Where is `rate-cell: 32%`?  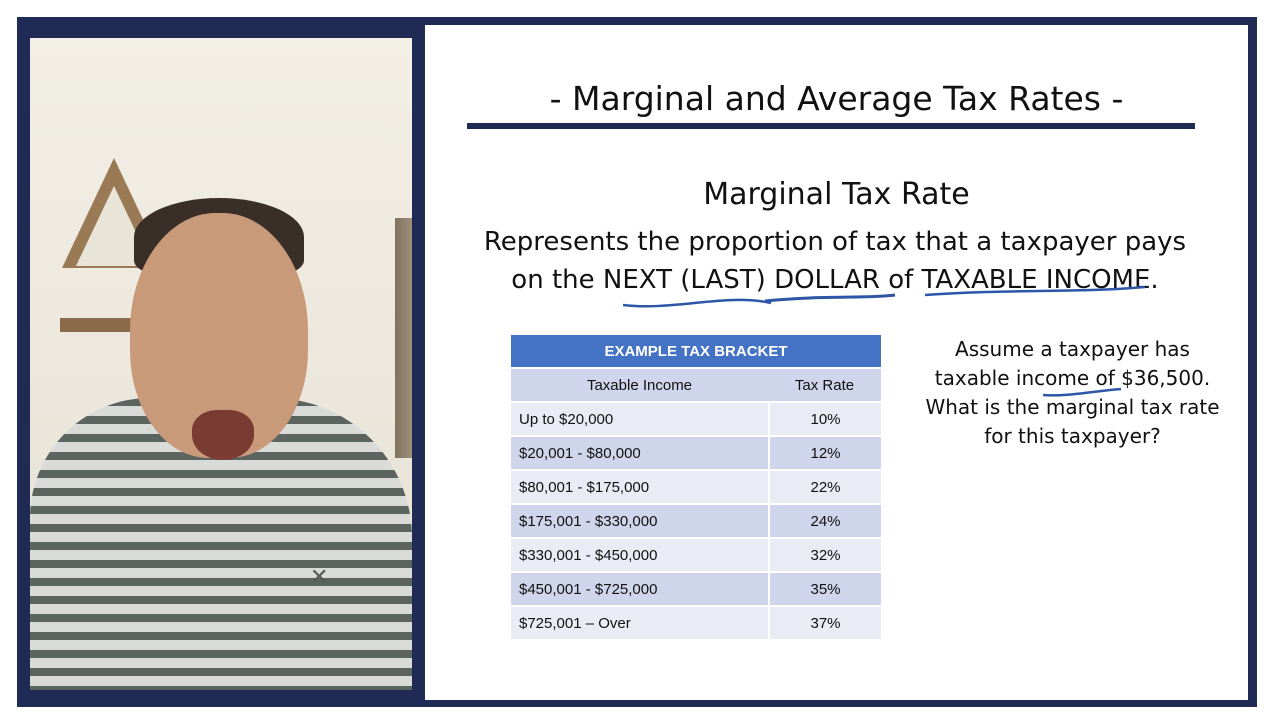
rate-cell: 32% is located at coordinates (824, 555).